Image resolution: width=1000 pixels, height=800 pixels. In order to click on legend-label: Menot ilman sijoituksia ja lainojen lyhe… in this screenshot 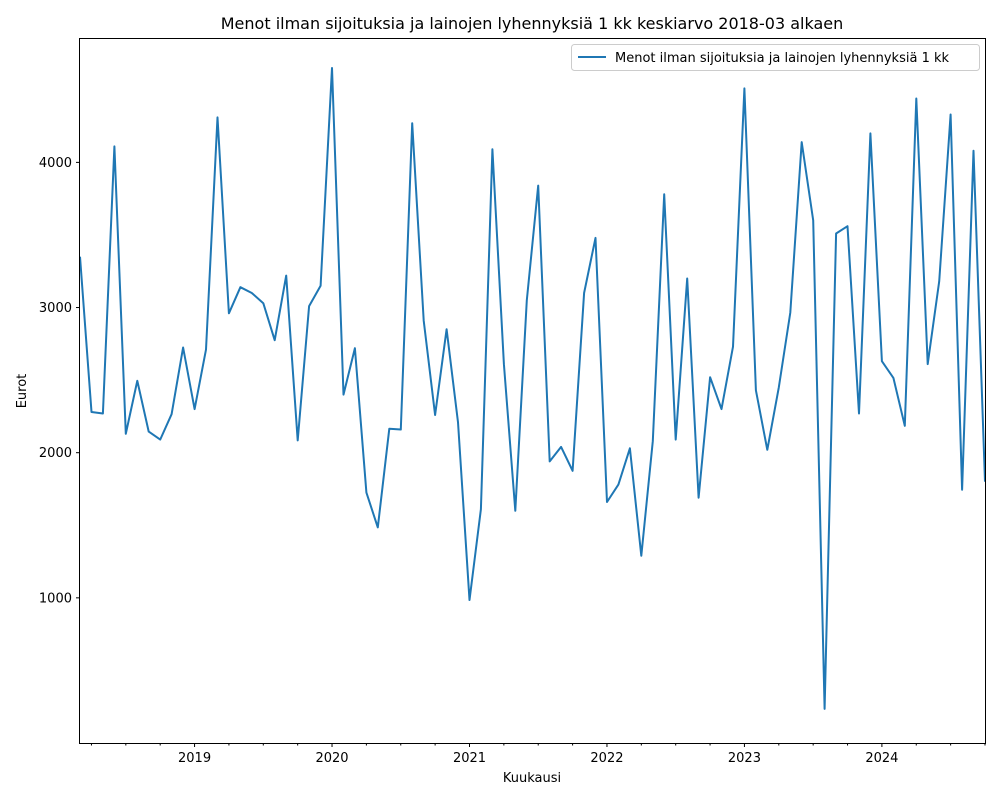, I will do `click(782, 58)`.